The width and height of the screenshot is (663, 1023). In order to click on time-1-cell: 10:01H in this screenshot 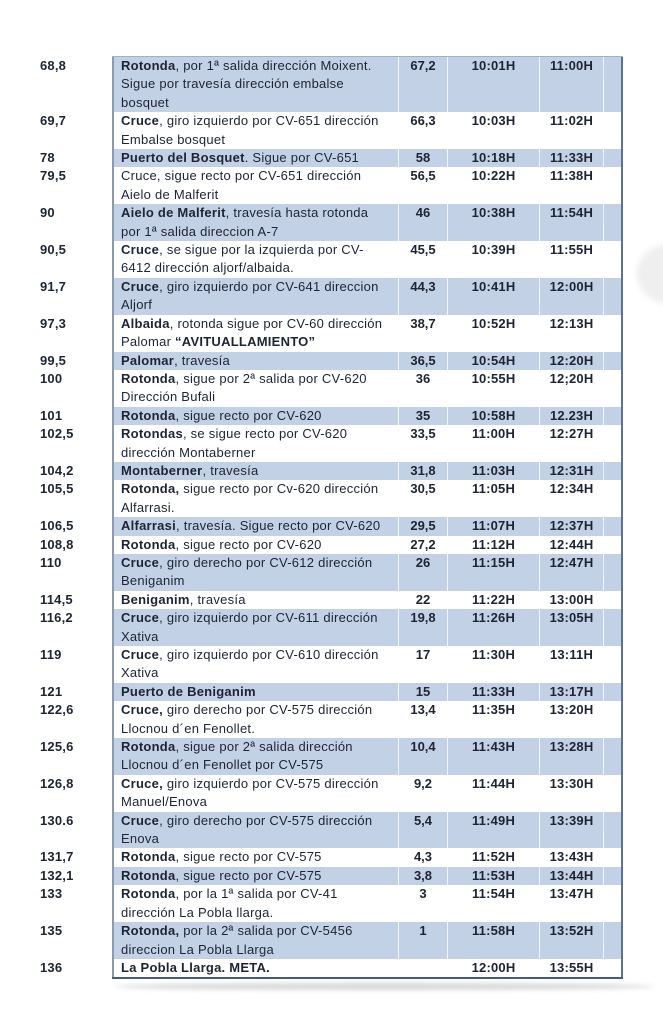, I will do `click(494, 85)`.